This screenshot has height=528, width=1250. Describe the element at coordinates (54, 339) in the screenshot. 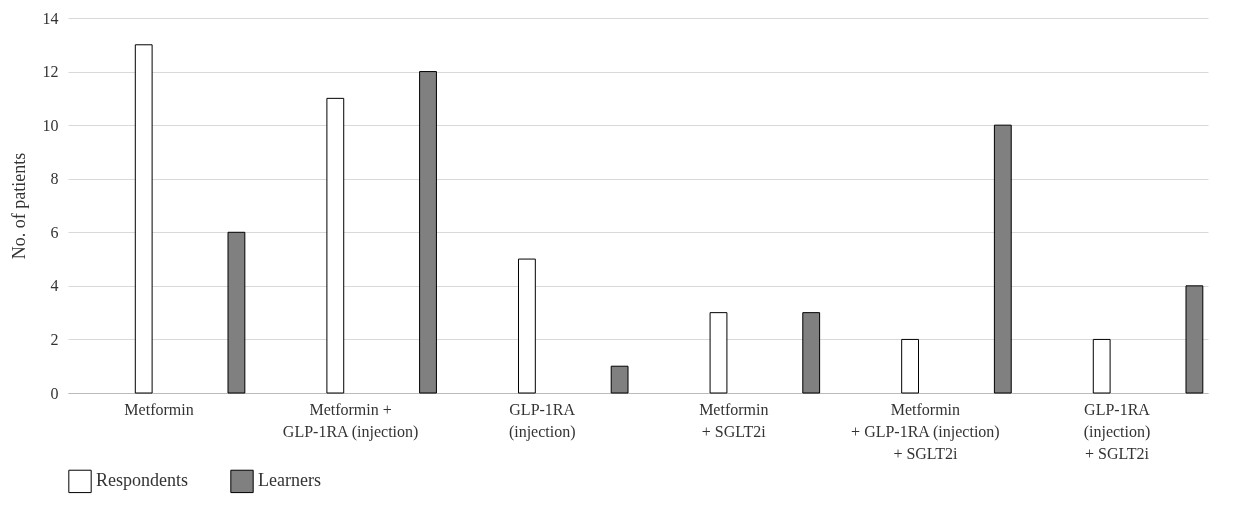

I see `y-tick-label: 2` at that location.